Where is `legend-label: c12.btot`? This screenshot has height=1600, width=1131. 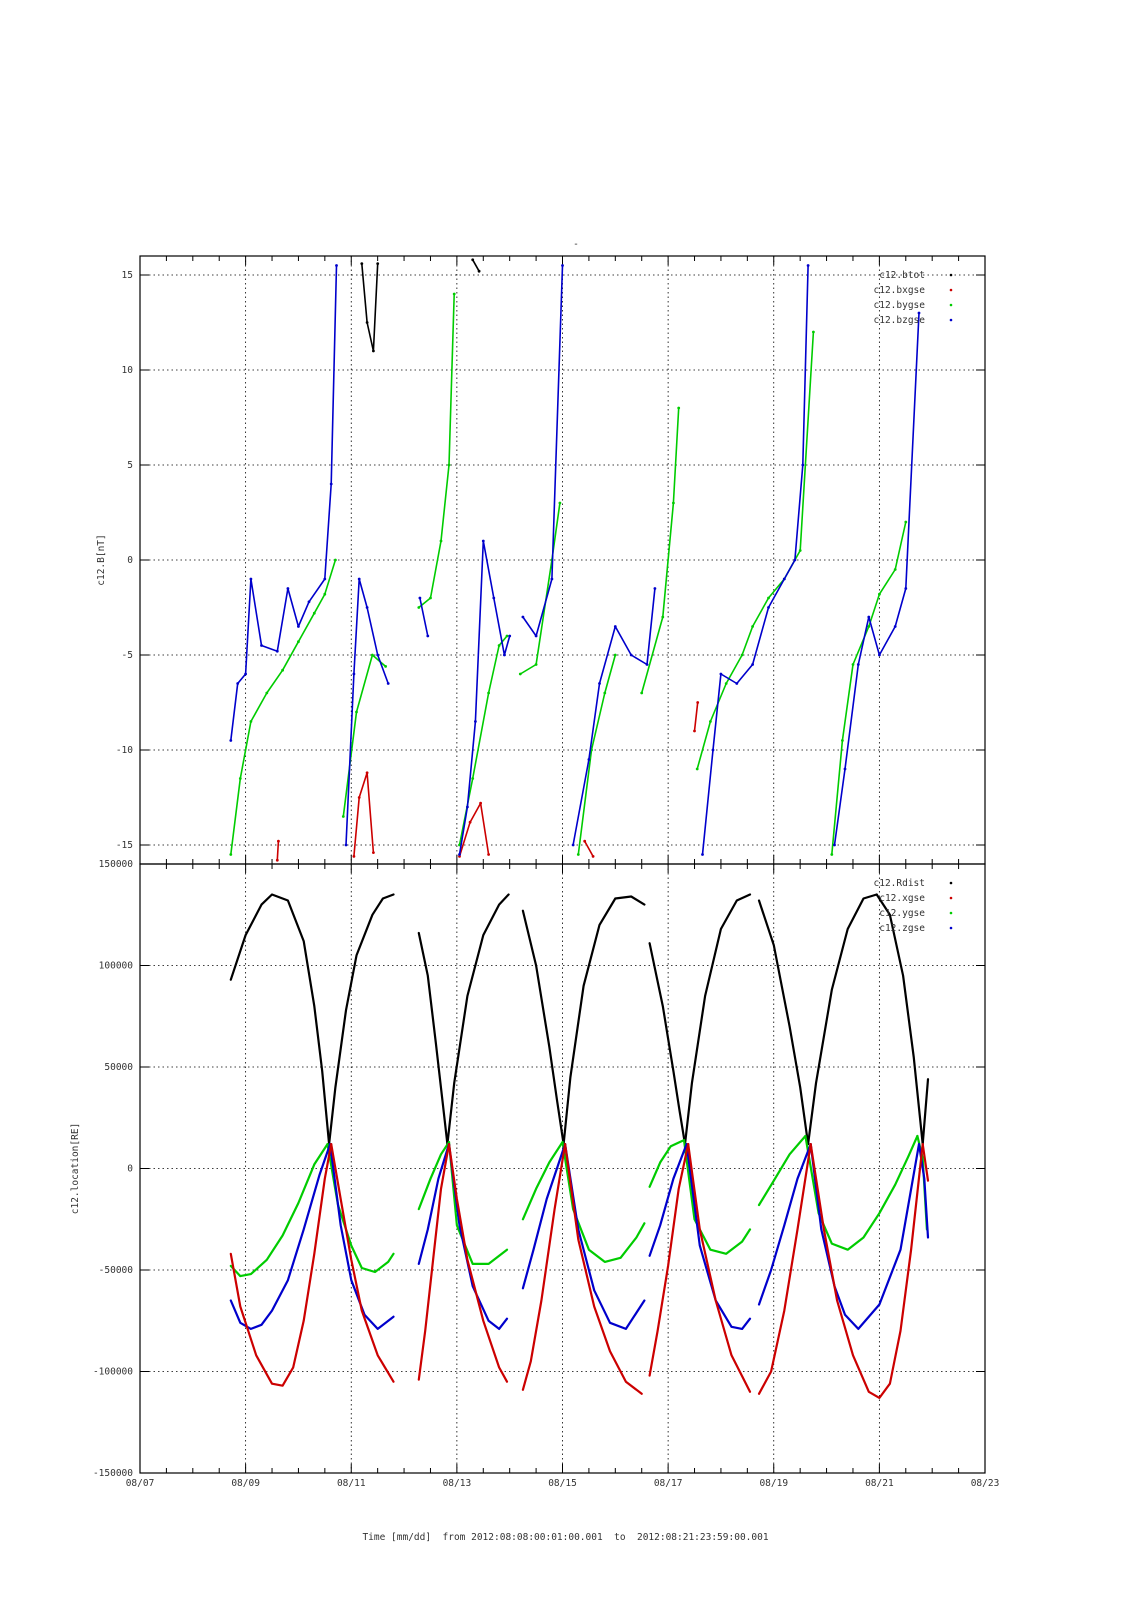
legend-label: c12.btot is located at coordinates (902, 275).